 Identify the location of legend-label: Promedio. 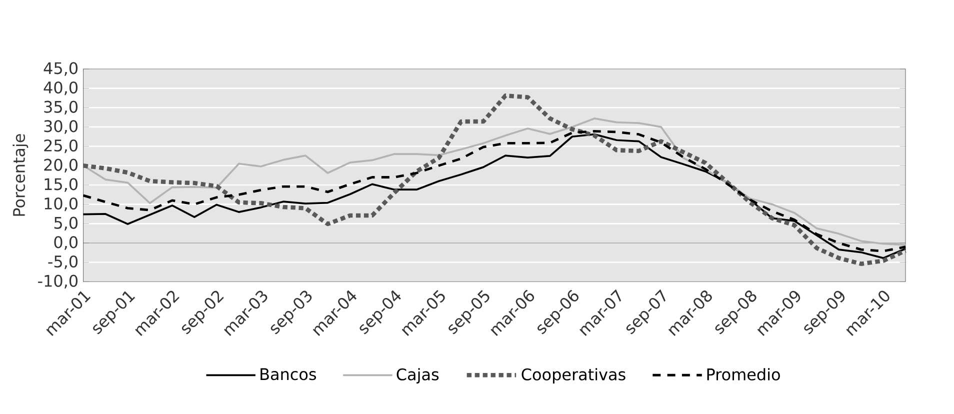
(743, 374).